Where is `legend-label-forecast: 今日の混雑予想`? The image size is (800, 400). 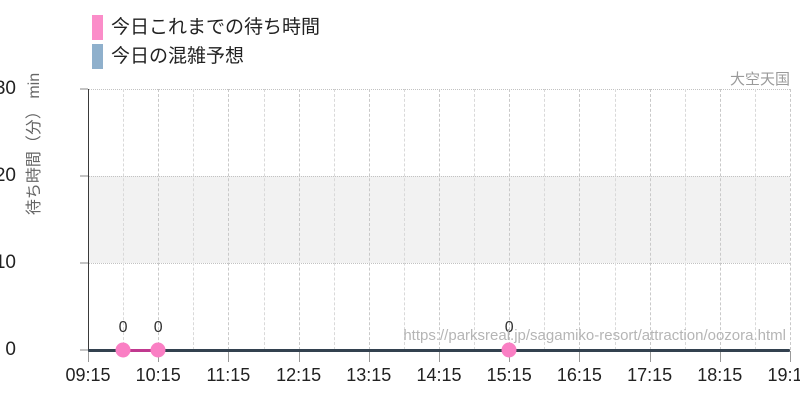
legend-label-forecast: 今日の混雑予想 is located at coordinates (178, 56).